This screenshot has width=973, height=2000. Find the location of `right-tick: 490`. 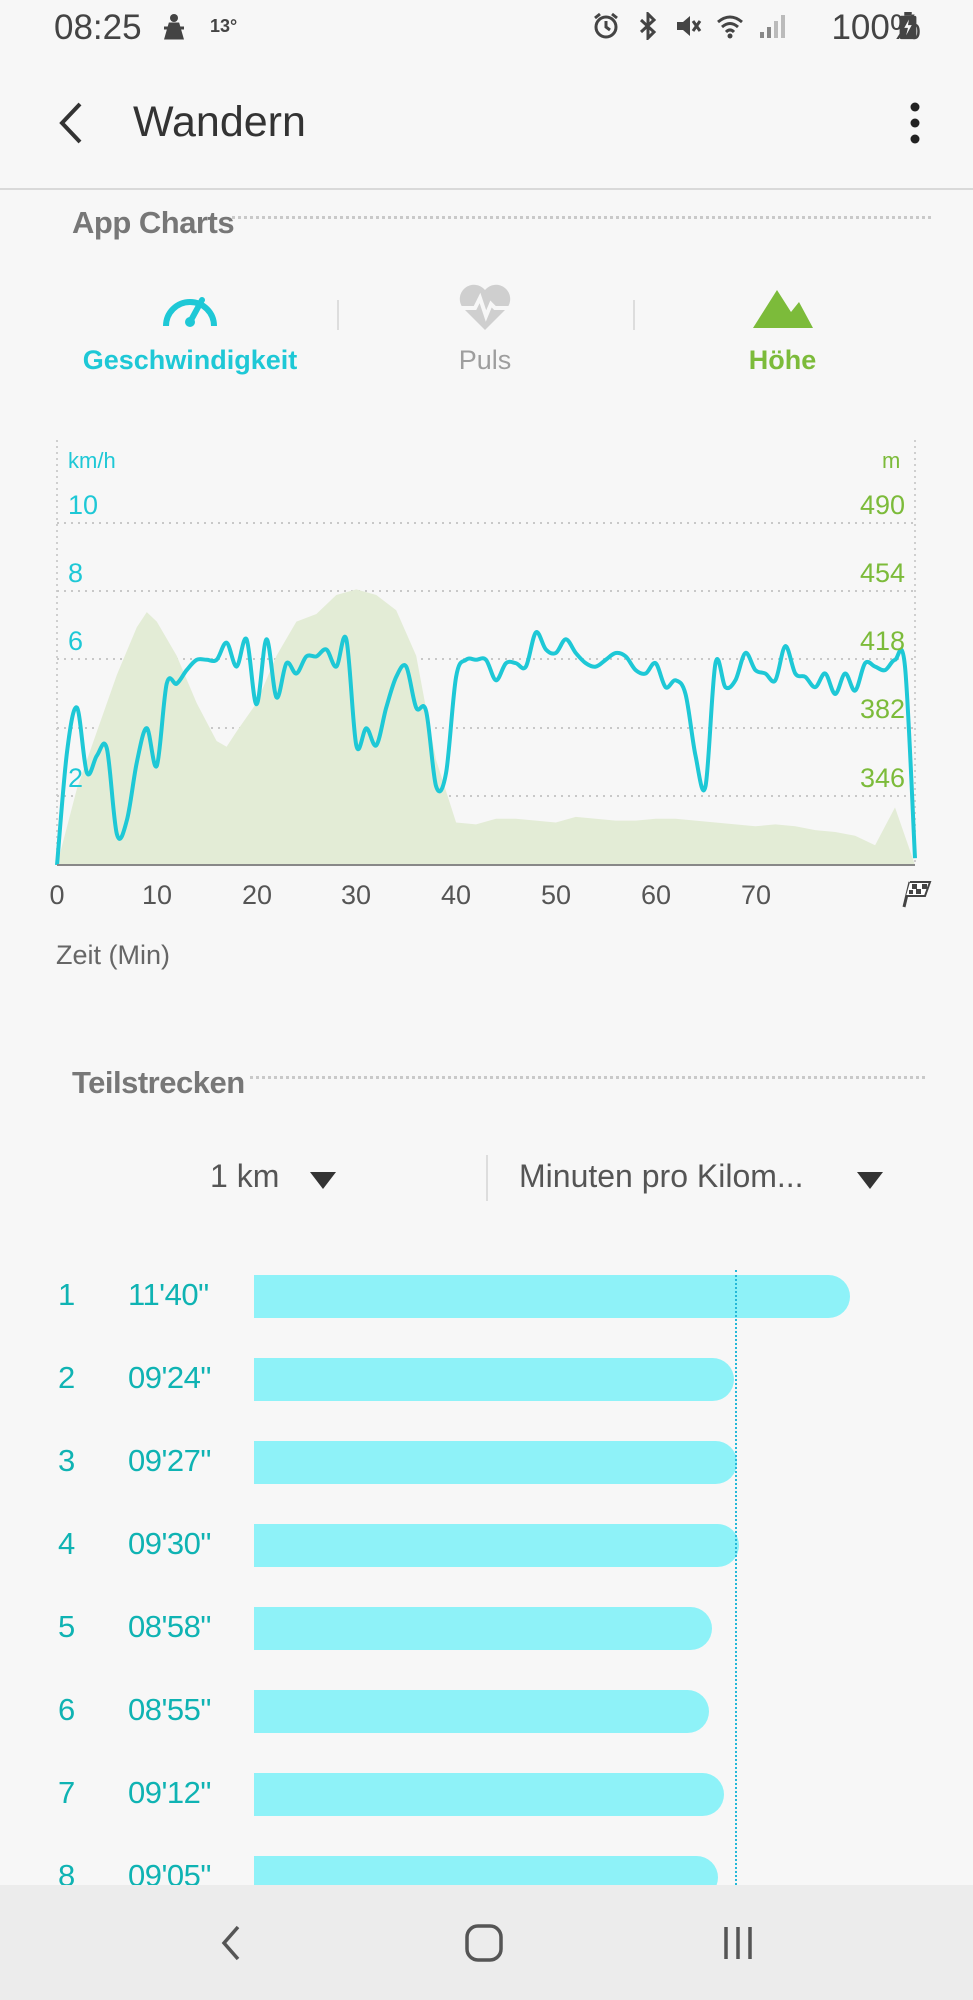

right-tick: 490 is located at coordinates (882, 505).